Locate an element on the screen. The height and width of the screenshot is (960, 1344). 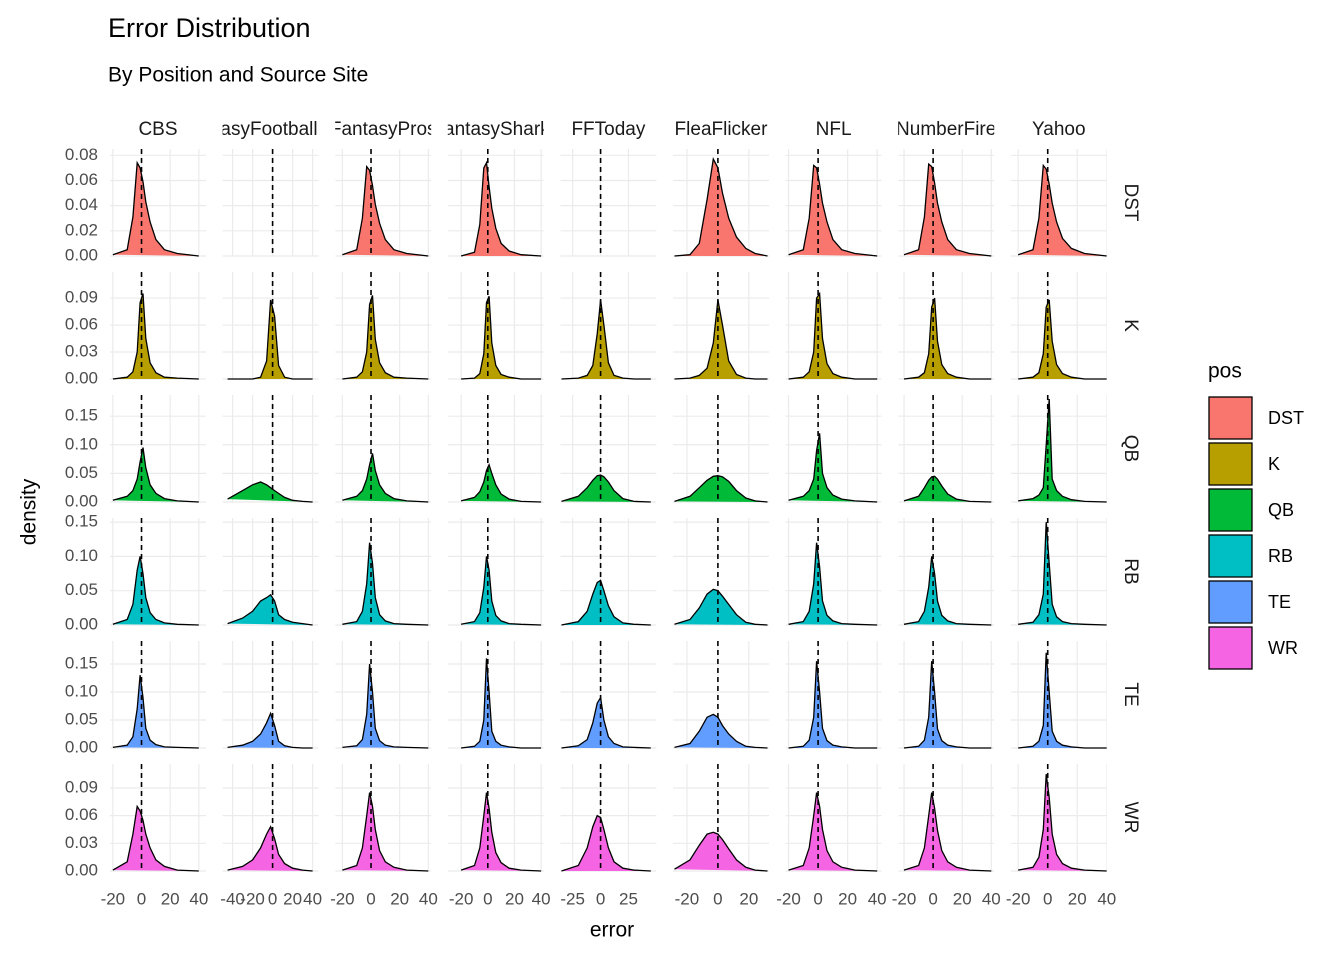
legend-label: DST is located at coordinates (1286, 418).